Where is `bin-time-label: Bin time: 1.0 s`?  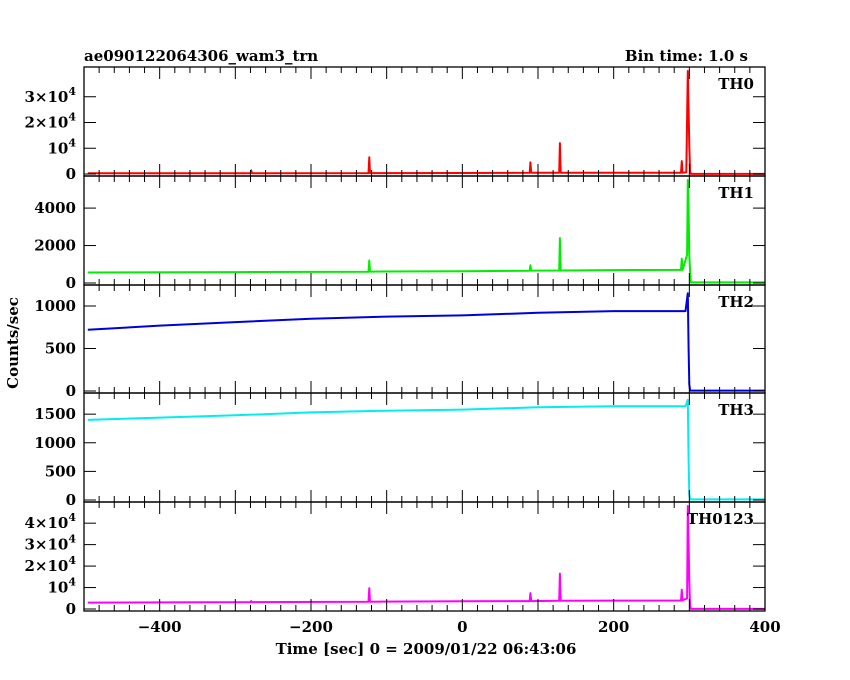
bin-time-label: Bin time: 1.0 s is located at coordinates (686, 56).